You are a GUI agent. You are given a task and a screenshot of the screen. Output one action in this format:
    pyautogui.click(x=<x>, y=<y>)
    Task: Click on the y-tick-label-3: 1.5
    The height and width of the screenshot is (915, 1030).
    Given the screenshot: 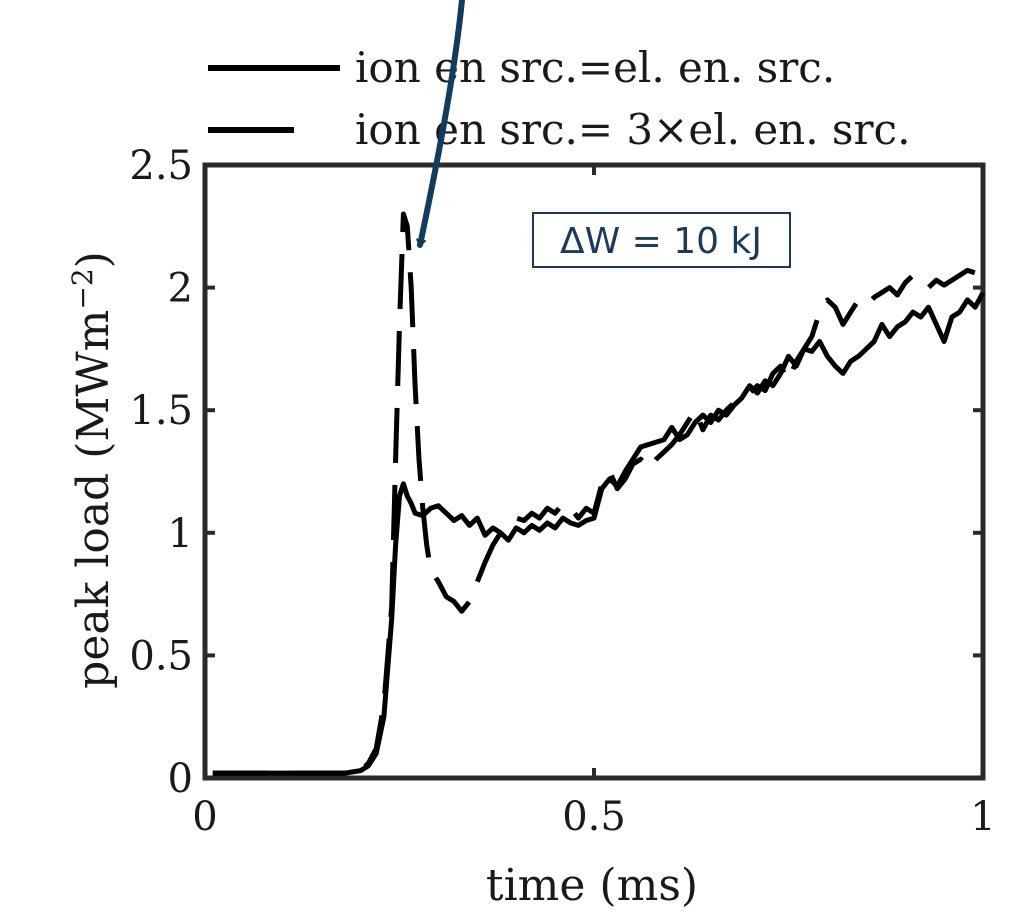 What is the action you would take?
    pyautogui.click(x=161, y=411)
    